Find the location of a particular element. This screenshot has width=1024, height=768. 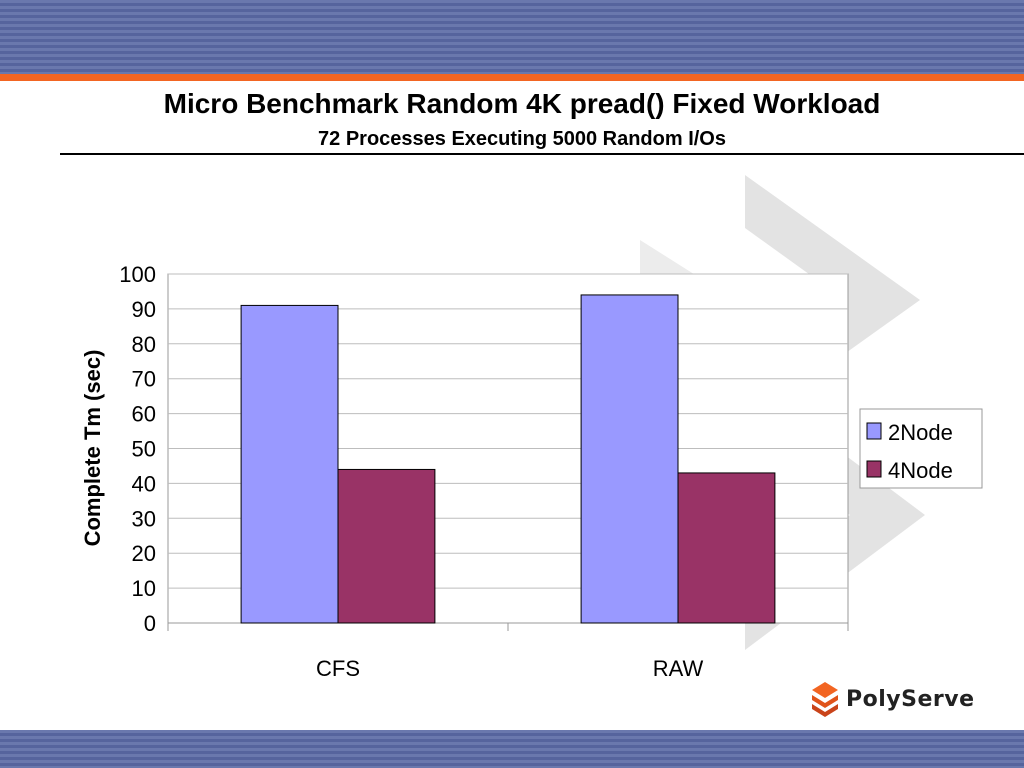

y-axis-label: Complete Tm (sec) is located at coordinates (92, 448).